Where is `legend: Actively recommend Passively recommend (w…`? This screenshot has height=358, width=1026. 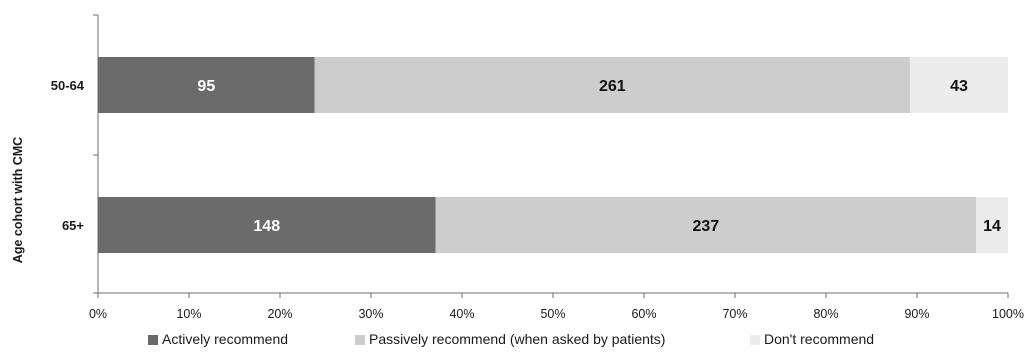
legend: Actively recommend Passively recommend (w… is located at coordinates (511, 339).